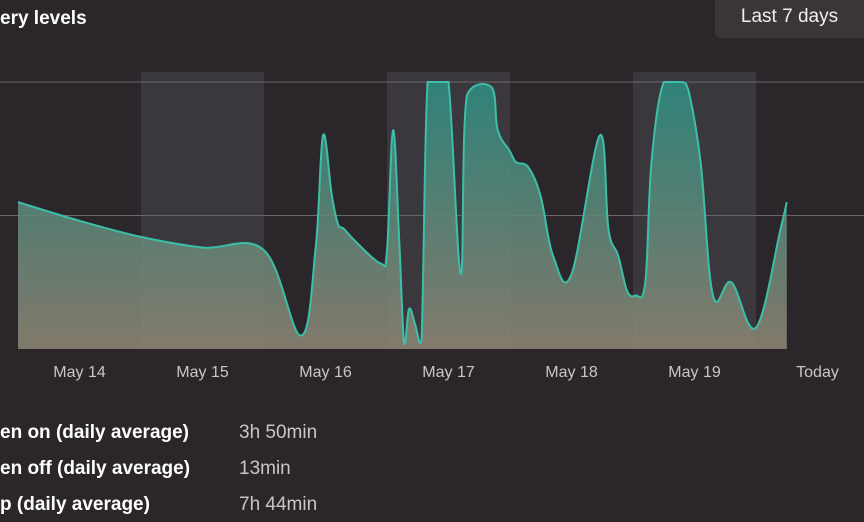 This screenshot has width=864, height=522. Describe the element at coordinates (325, 372) in the screenshot. I see `x-tick-label: May 16` at that location.